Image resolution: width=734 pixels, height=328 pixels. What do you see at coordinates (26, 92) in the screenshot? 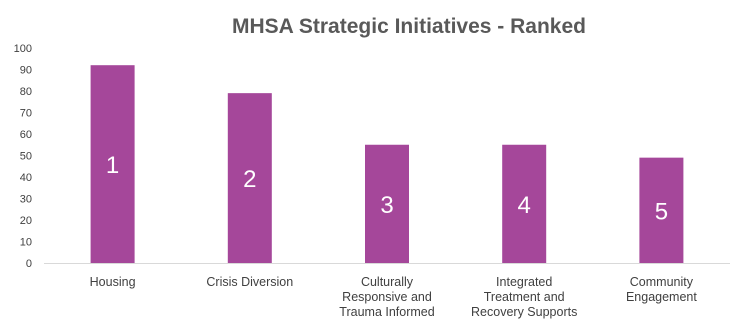
I see `y-tick-label: 80` at bounding box center [26, 92].